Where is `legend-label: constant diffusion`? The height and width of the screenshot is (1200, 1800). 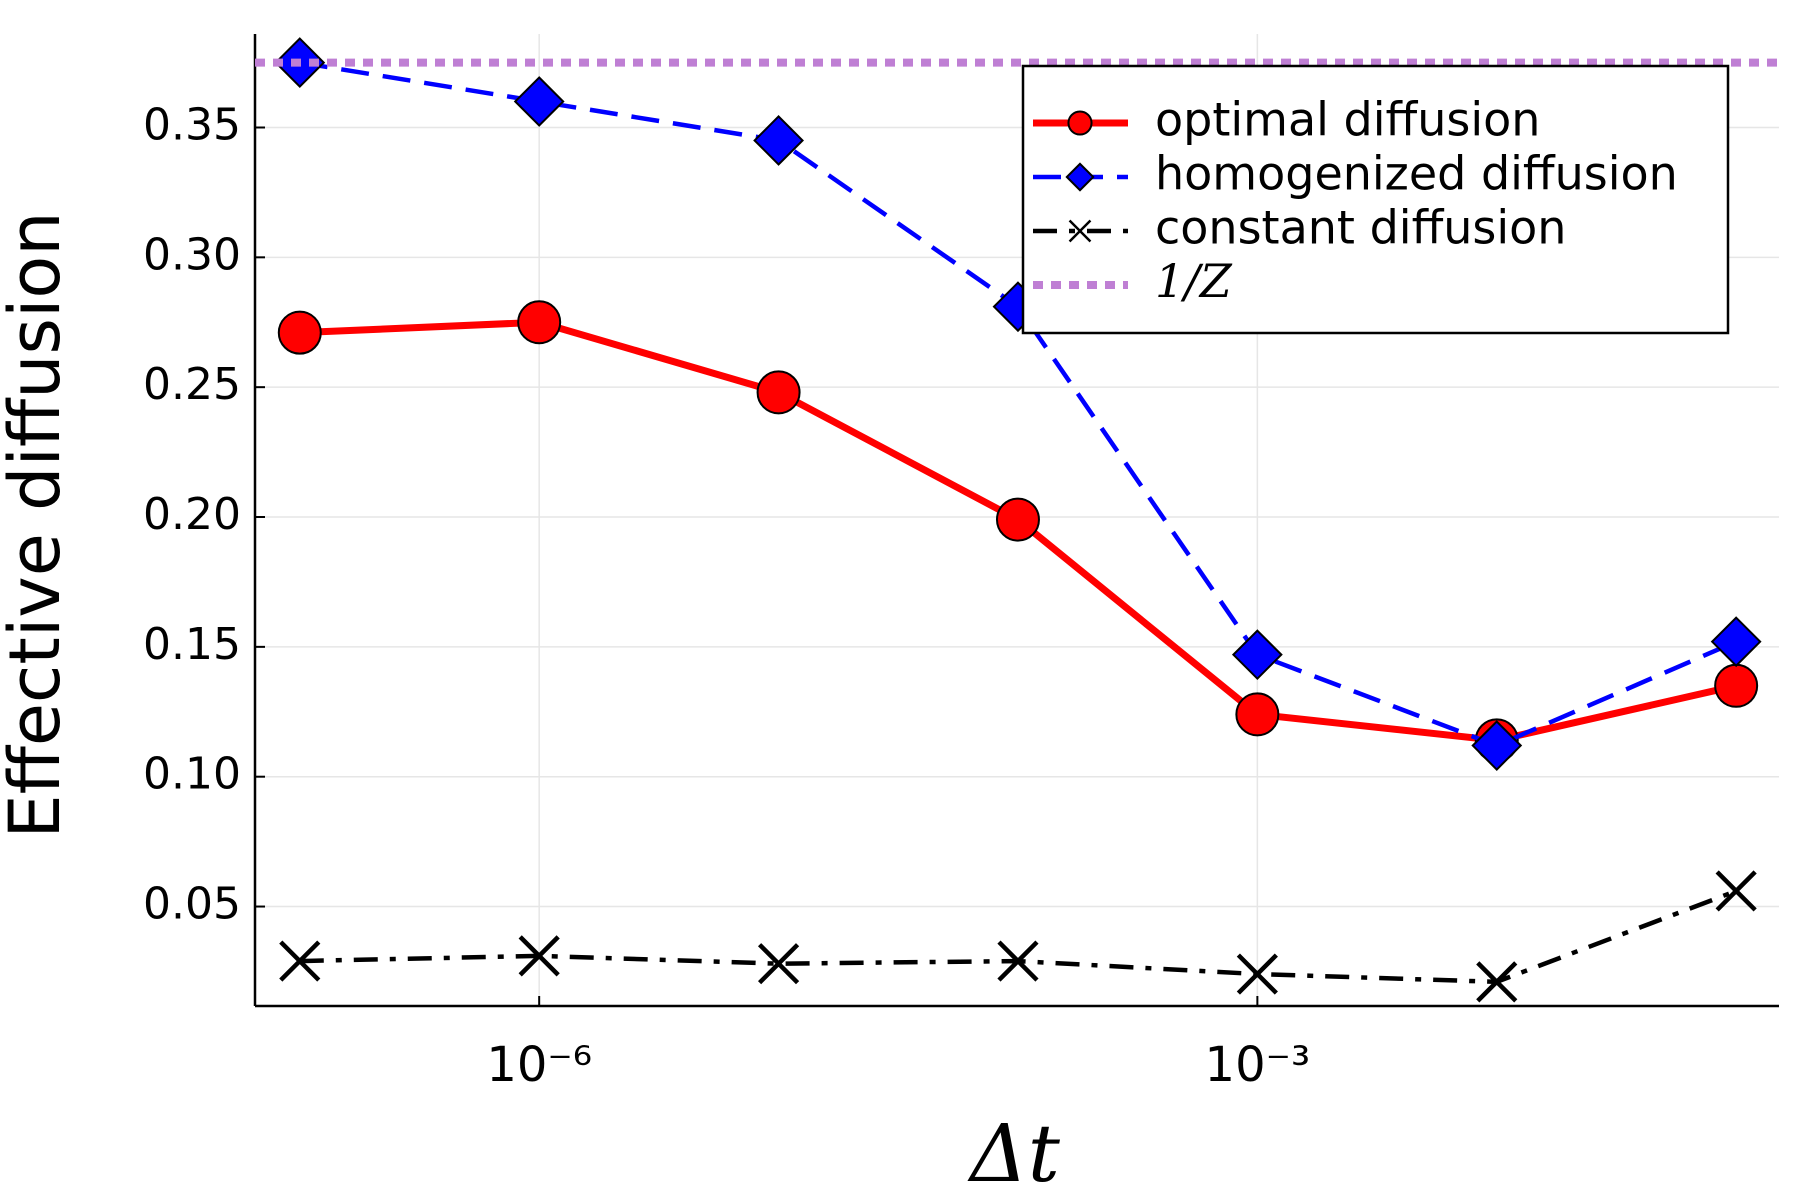
legend-label: constant diffusion is located at coordinates (1360, 228).